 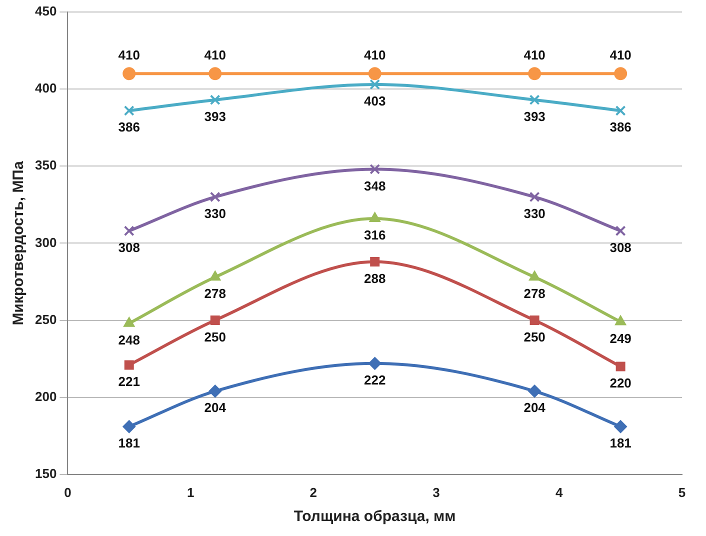 What do you see at coordinates (68, 492) in the screenshot?
I see `x-tick-label: 0` at bounding box center [68, 492].